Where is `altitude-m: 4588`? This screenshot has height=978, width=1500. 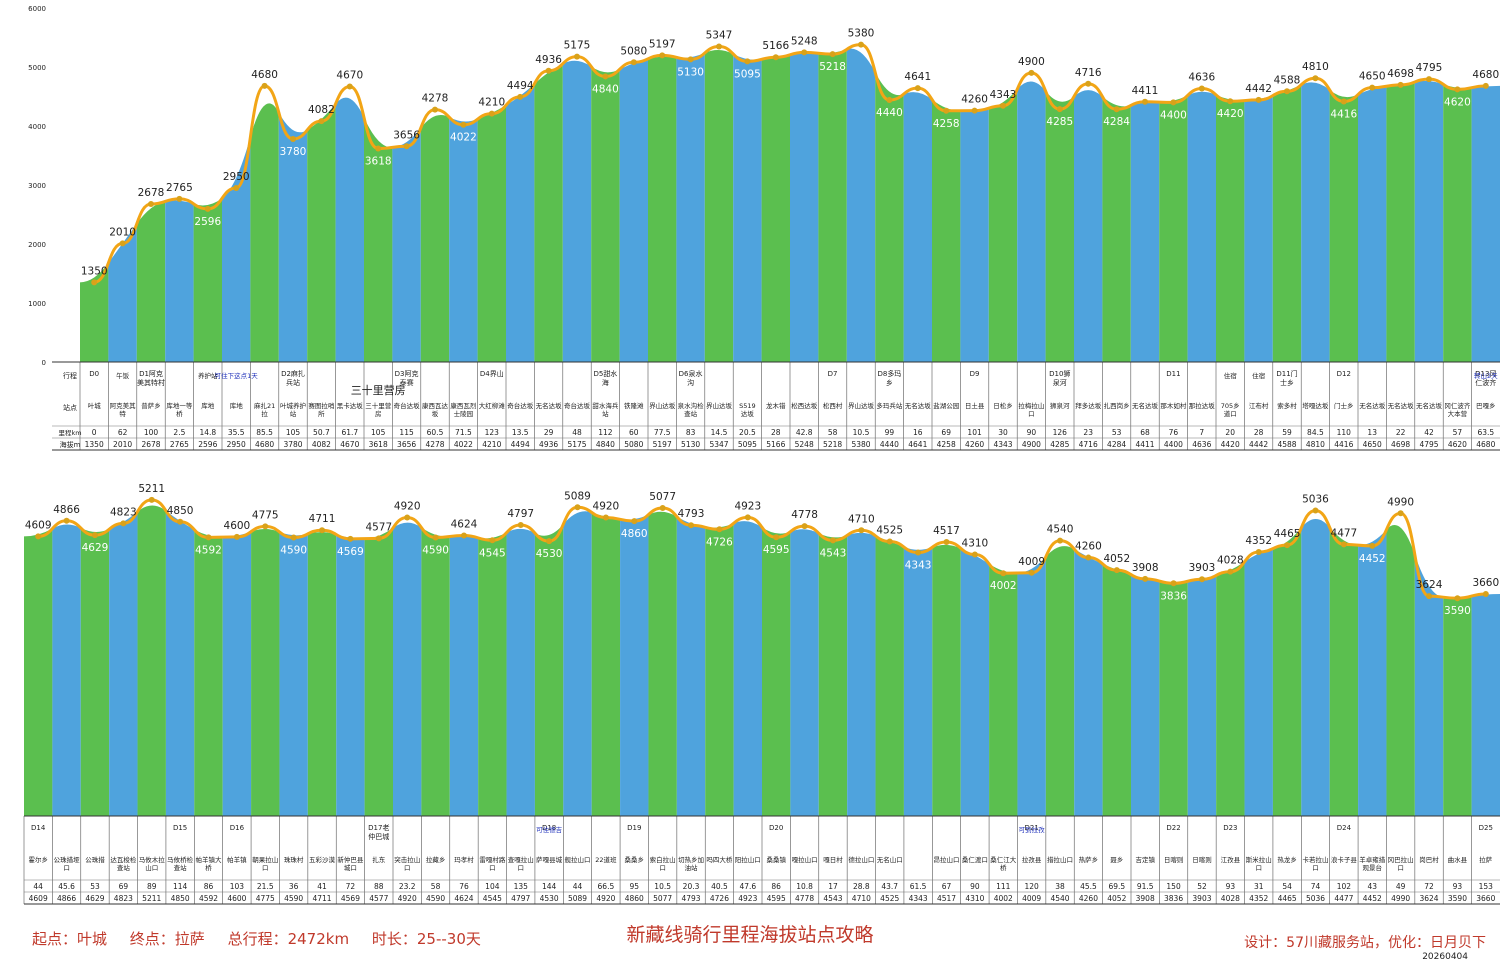 altitude-m: 4588 is located at coordinates (1286, 444).